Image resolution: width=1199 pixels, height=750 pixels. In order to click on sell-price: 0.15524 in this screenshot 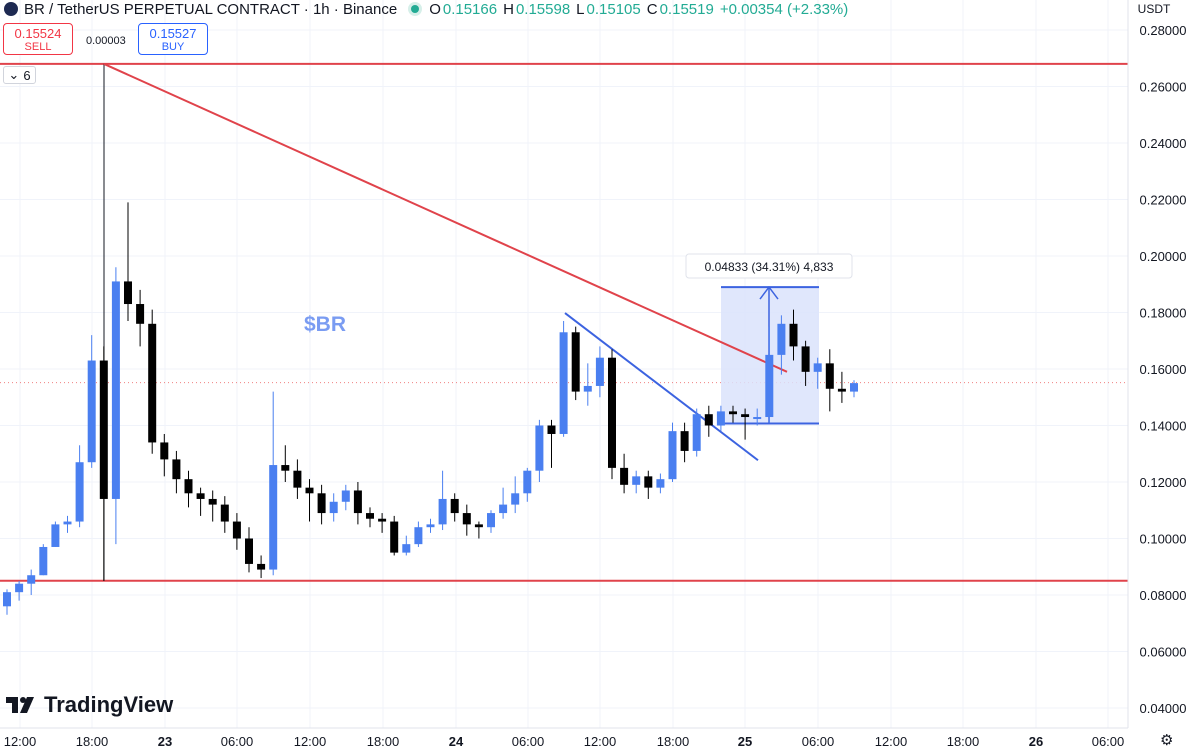, I will do `click(38, 33)`.